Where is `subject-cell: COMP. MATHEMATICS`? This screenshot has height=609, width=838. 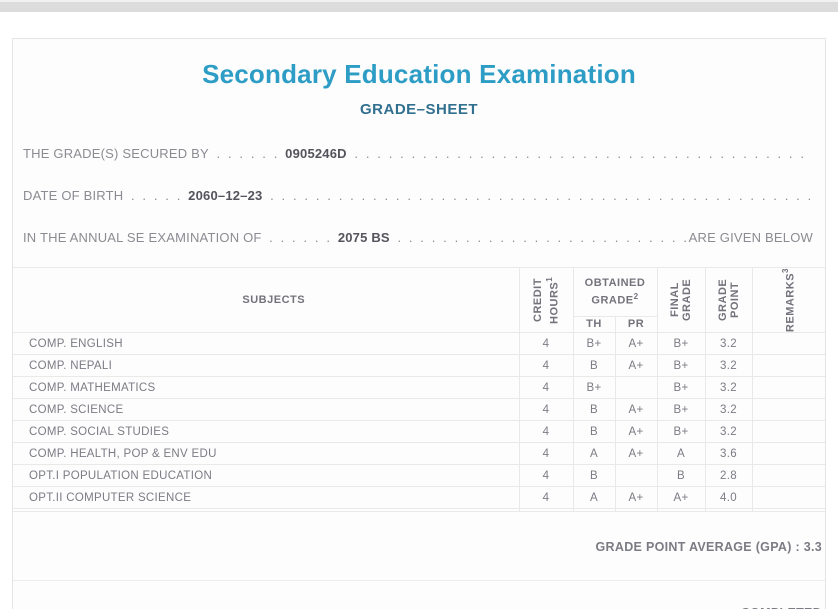 subject-cell: COMP. MATHEMATICS is located at coordinates (266, 388).